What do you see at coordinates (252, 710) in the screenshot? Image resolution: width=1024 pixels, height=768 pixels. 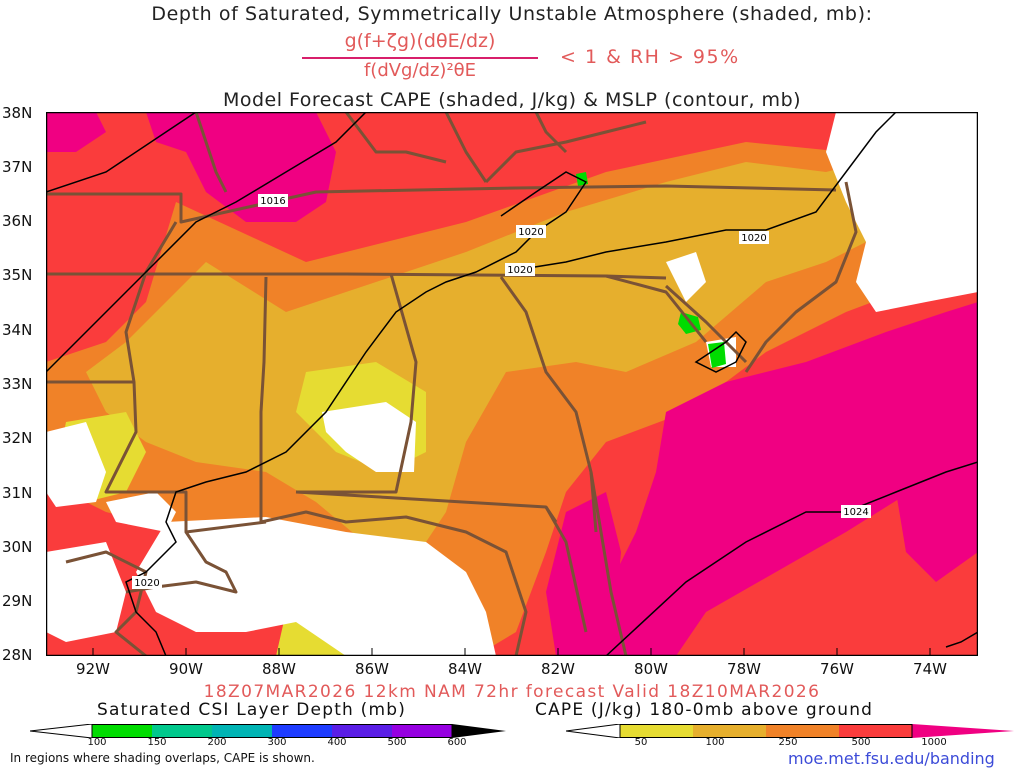 I see `csi-legend-title: Saturated CSI Layer Depth (mb)` at bounding box center [252, 710].